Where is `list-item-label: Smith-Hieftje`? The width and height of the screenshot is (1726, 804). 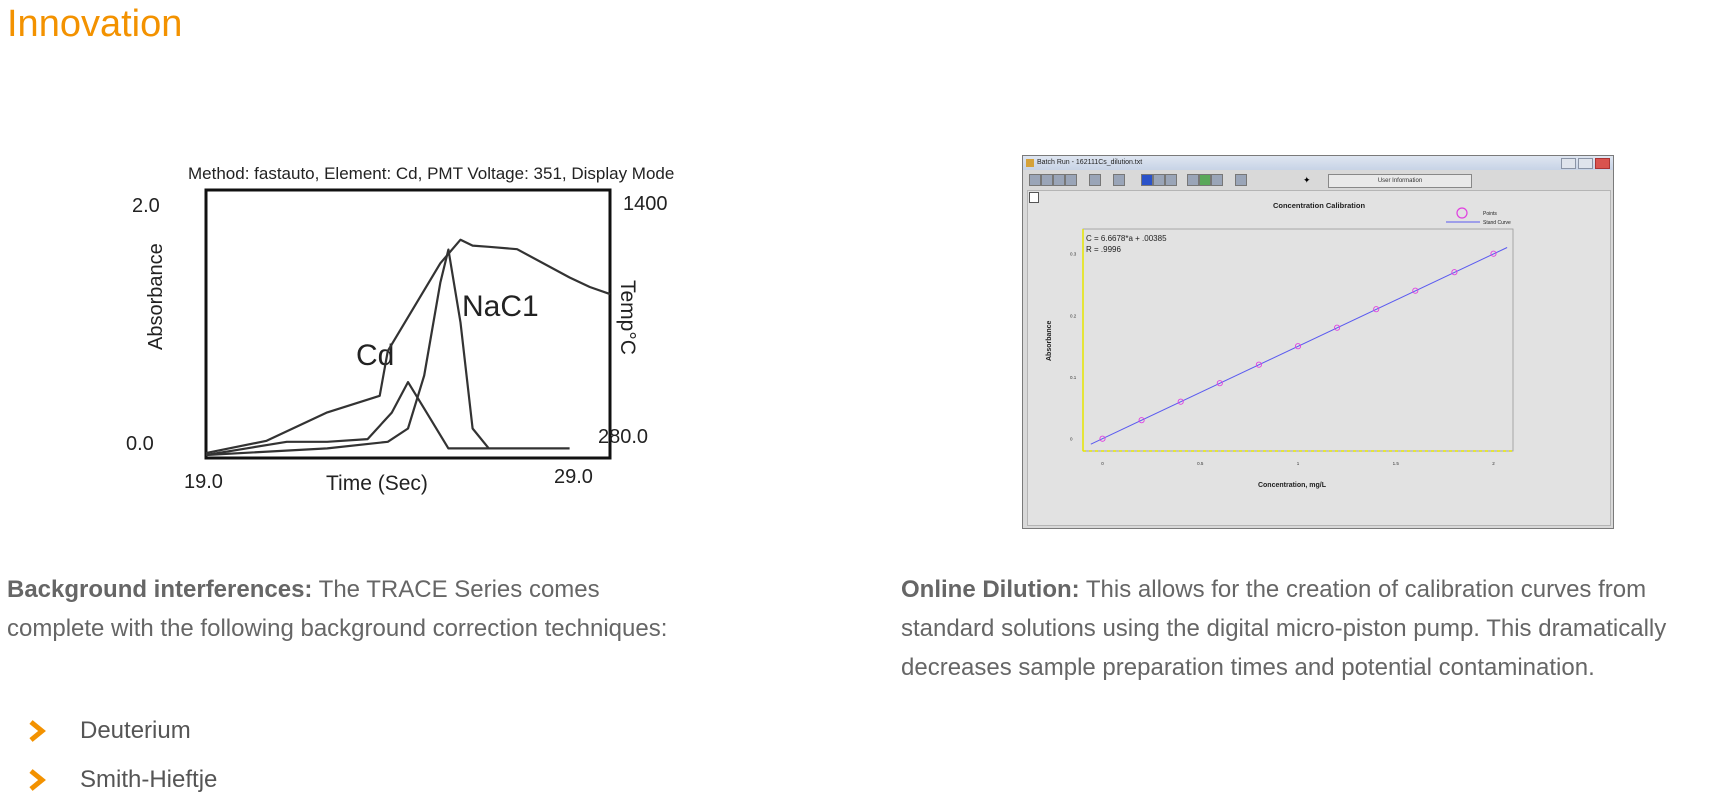
list-item-label: Smith-Hieftje is located at coordinates (149, 779).